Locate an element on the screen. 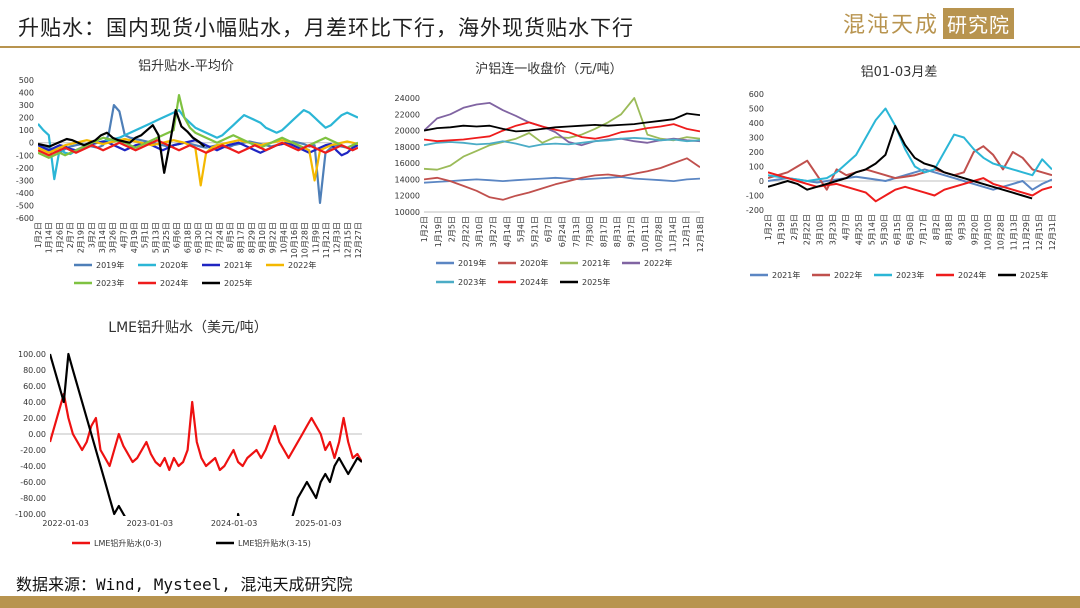 The image size is (1080, 608). y-tick-label: 40.00 is located at coordinates (34, 402).